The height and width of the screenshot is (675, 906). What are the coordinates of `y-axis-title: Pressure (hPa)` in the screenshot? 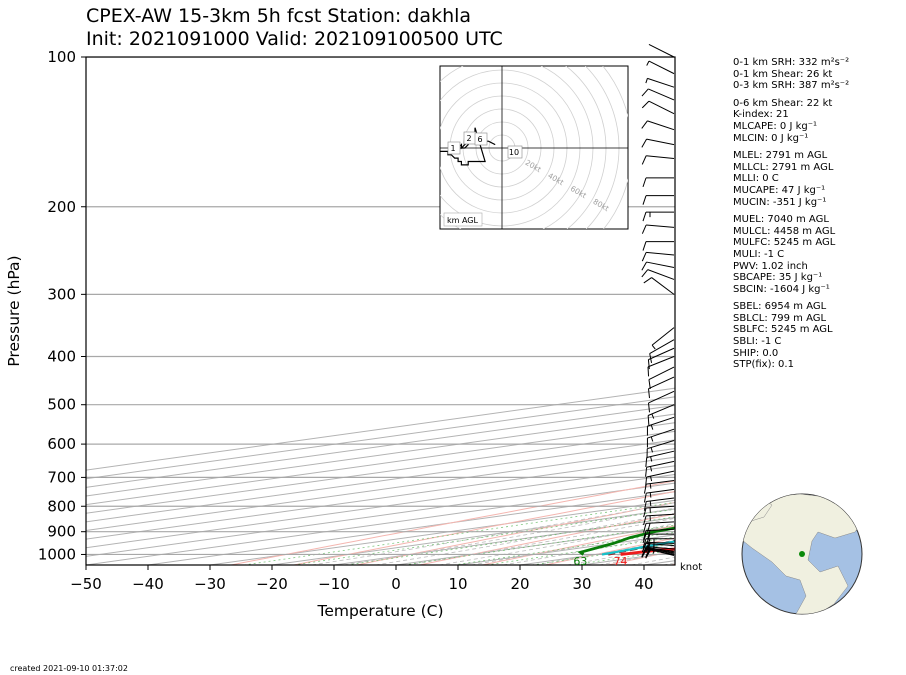 It's located at (14, 310).